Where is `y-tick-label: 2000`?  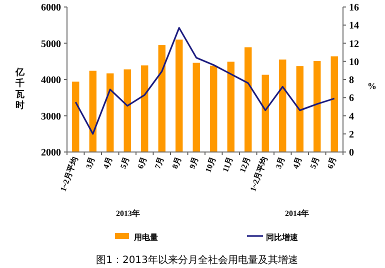
y-tick-label: 2000 is located at coordinates (51, 153).